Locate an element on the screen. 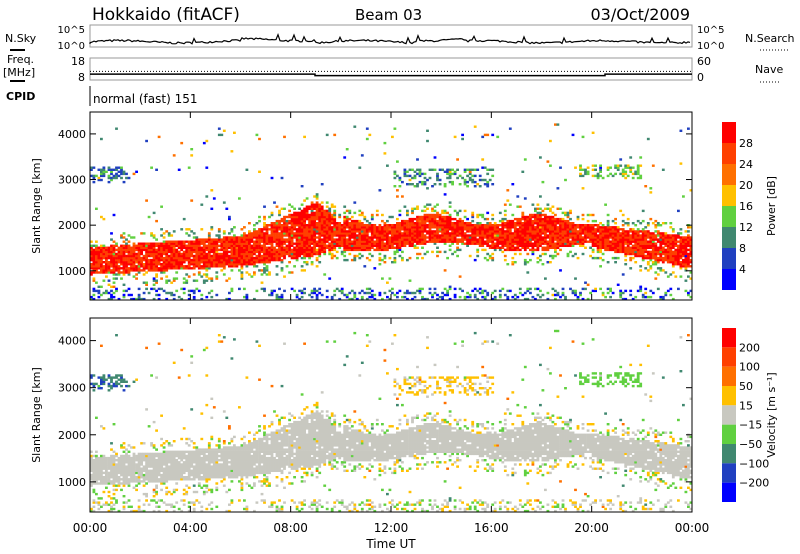 This screenshot has height=554, width=800. cpid-value: normal (fast) 151 is located at coordinates (145, 99).